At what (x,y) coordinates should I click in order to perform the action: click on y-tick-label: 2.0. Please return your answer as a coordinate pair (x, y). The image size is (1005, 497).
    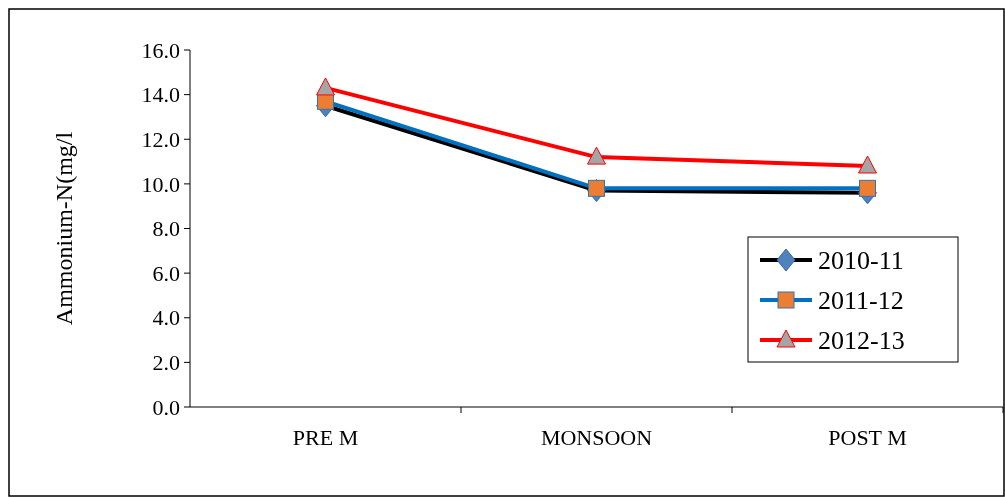
    Looking at the image, I should click on (166, 363).